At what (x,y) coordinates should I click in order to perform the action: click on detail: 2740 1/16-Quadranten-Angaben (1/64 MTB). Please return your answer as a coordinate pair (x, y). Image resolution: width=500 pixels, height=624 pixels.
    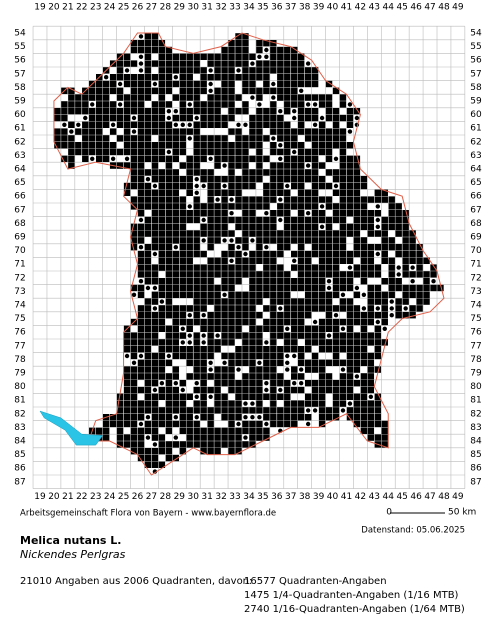
    Looking at the image, I should click on (354, 609).